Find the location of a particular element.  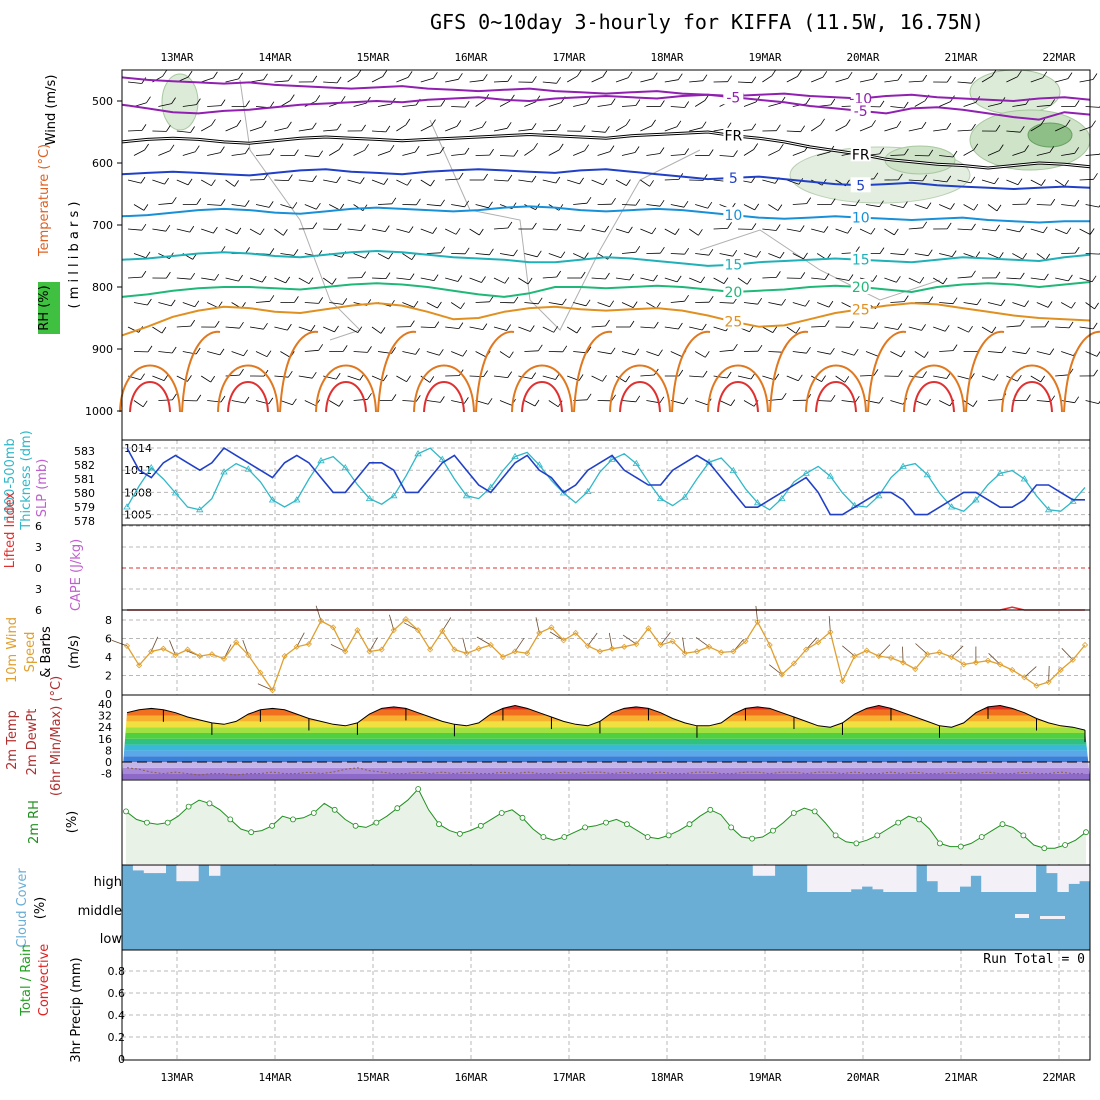

date-label-bottom: 22MAR is located at coordinates (1058, 1077).